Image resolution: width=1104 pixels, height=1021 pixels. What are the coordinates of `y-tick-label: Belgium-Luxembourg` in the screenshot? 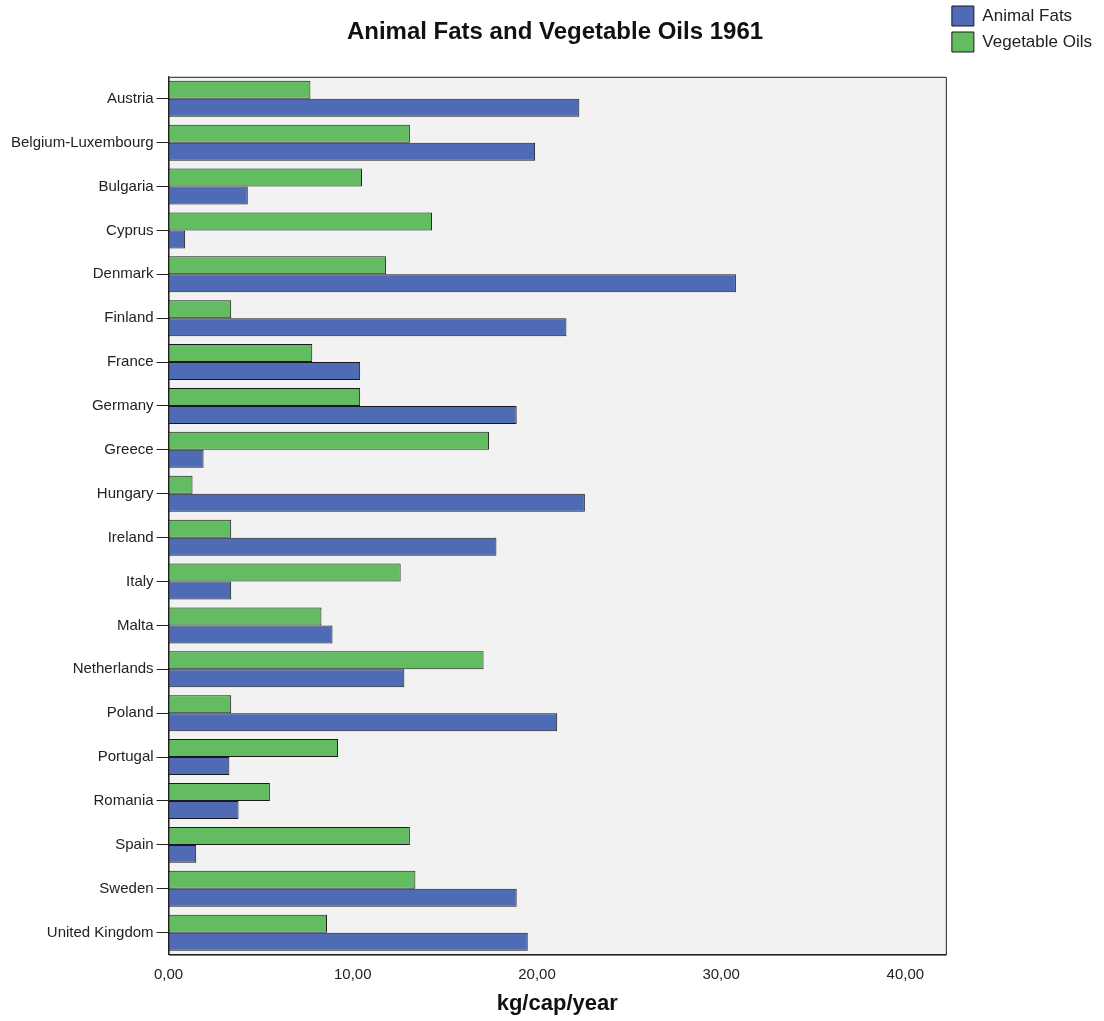 It's located at (82, 141).